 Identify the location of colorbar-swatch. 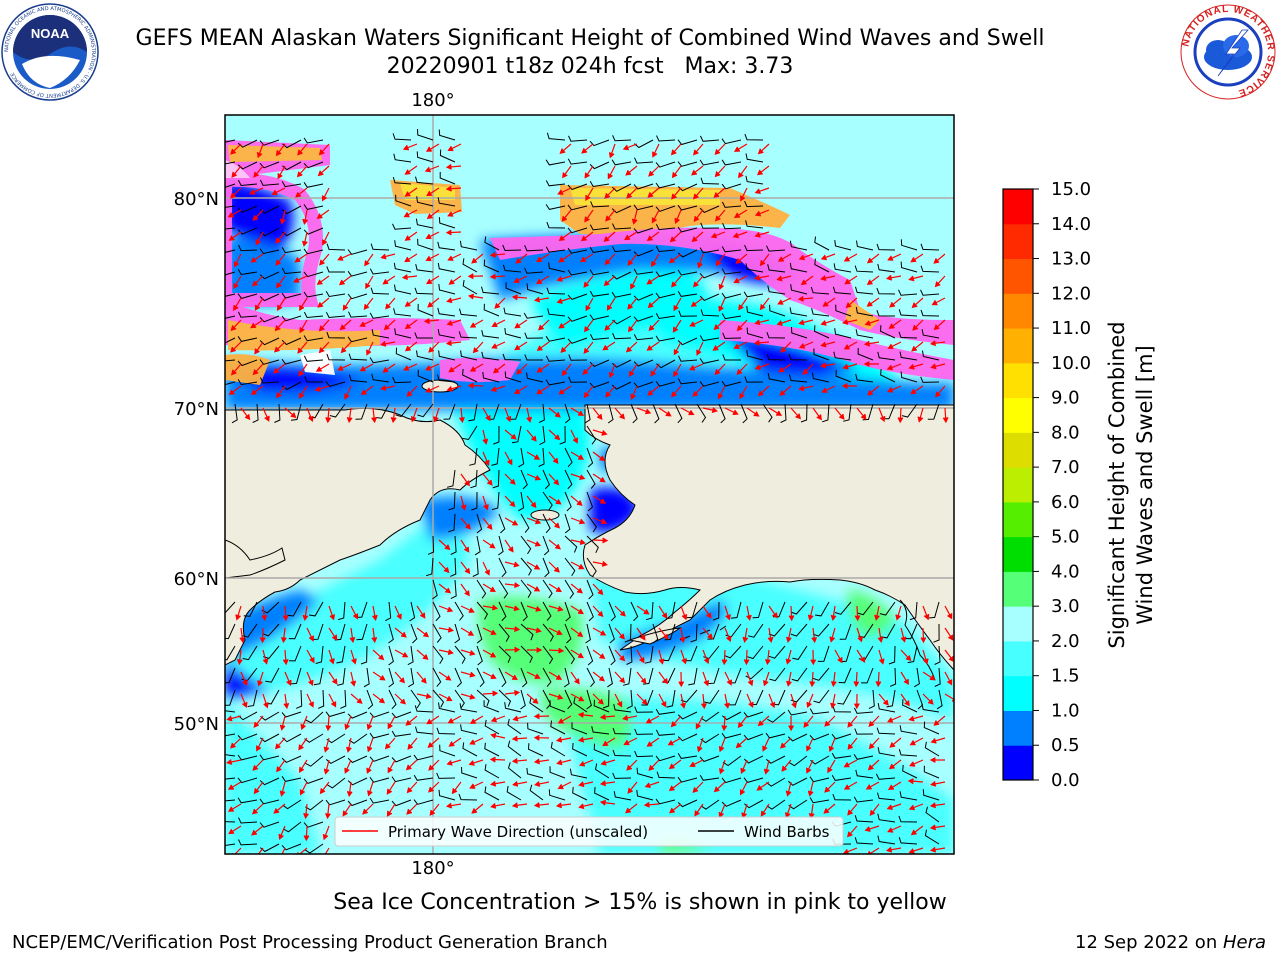
(1018, 276).